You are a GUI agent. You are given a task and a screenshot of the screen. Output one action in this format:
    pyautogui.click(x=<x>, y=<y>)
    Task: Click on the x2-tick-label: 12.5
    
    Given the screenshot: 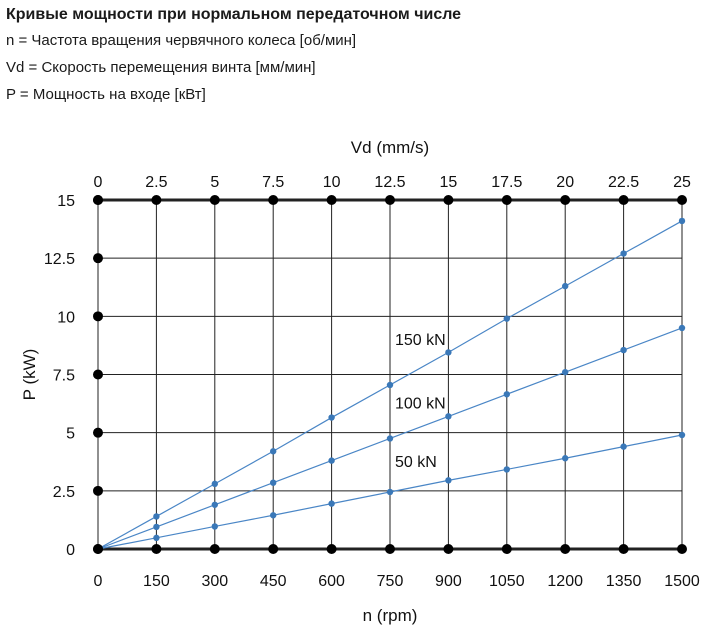 What is the action you would take?
    pyautogui.click(x=389, y=182)
    